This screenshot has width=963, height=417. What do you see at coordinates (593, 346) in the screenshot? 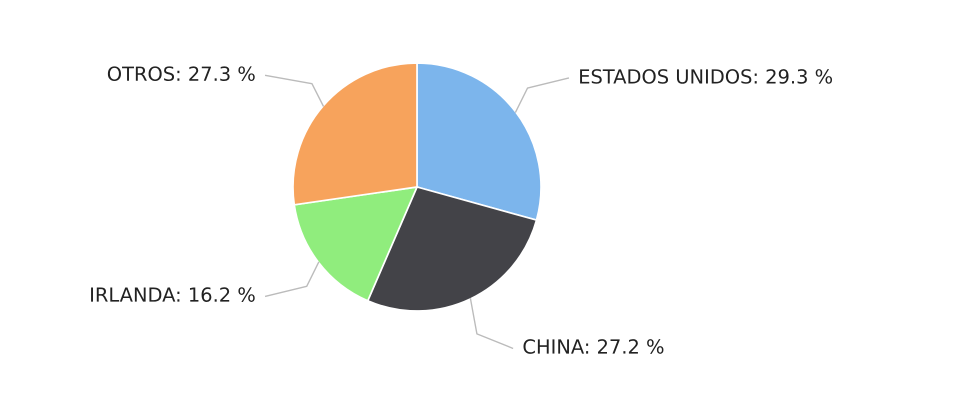
I see `slice-label: CHINA: 27.2 %` at bounding box center [593, 346].